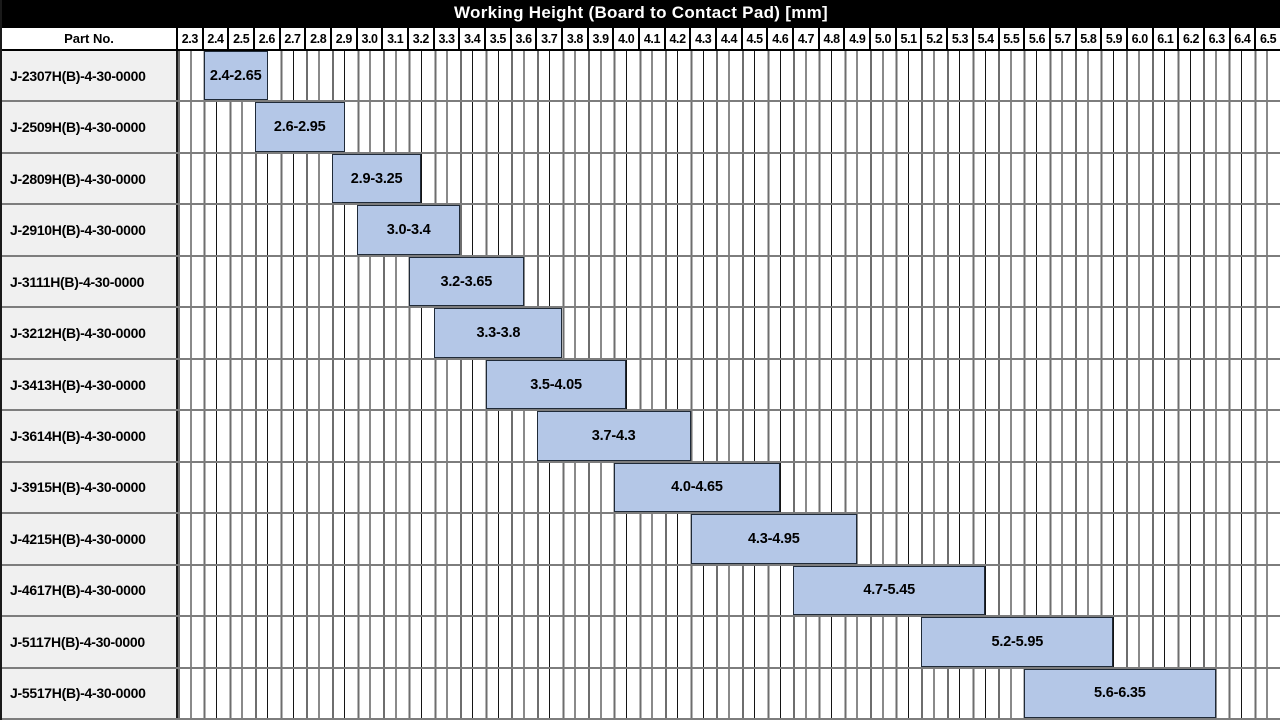  I want to click on axis-tick: 5.3, so click(959, 38).